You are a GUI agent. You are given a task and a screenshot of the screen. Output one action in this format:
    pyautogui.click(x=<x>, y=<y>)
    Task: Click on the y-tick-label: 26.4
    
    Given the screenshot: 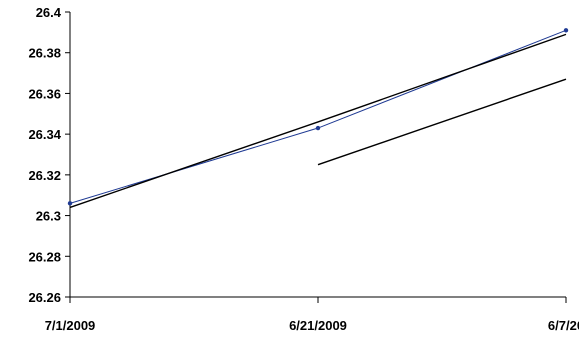 What is the action you would take?
    pyautogui.click(x=49, y=12)
    